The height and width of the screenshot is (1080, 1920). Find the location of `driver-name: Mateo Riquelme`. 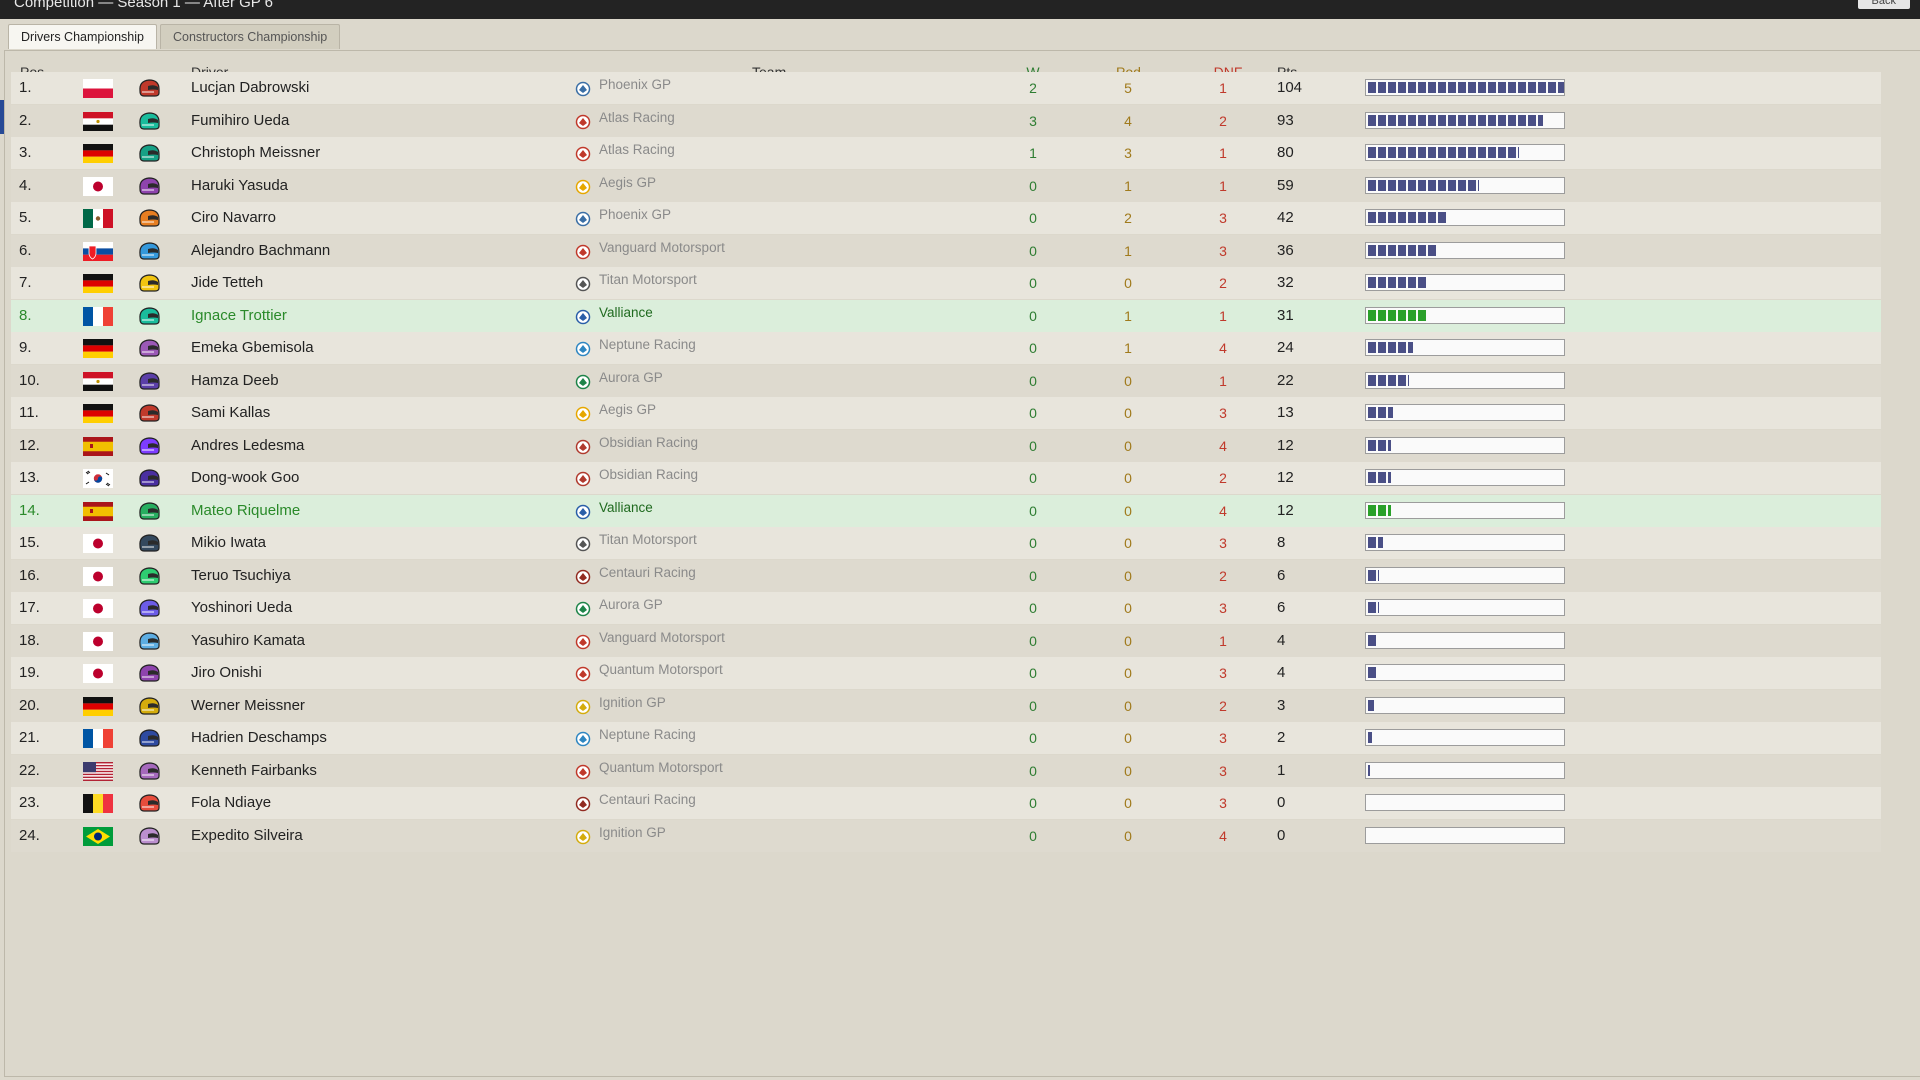

driver-name: Mateo Riquelme is located at coordinates (246, 510).